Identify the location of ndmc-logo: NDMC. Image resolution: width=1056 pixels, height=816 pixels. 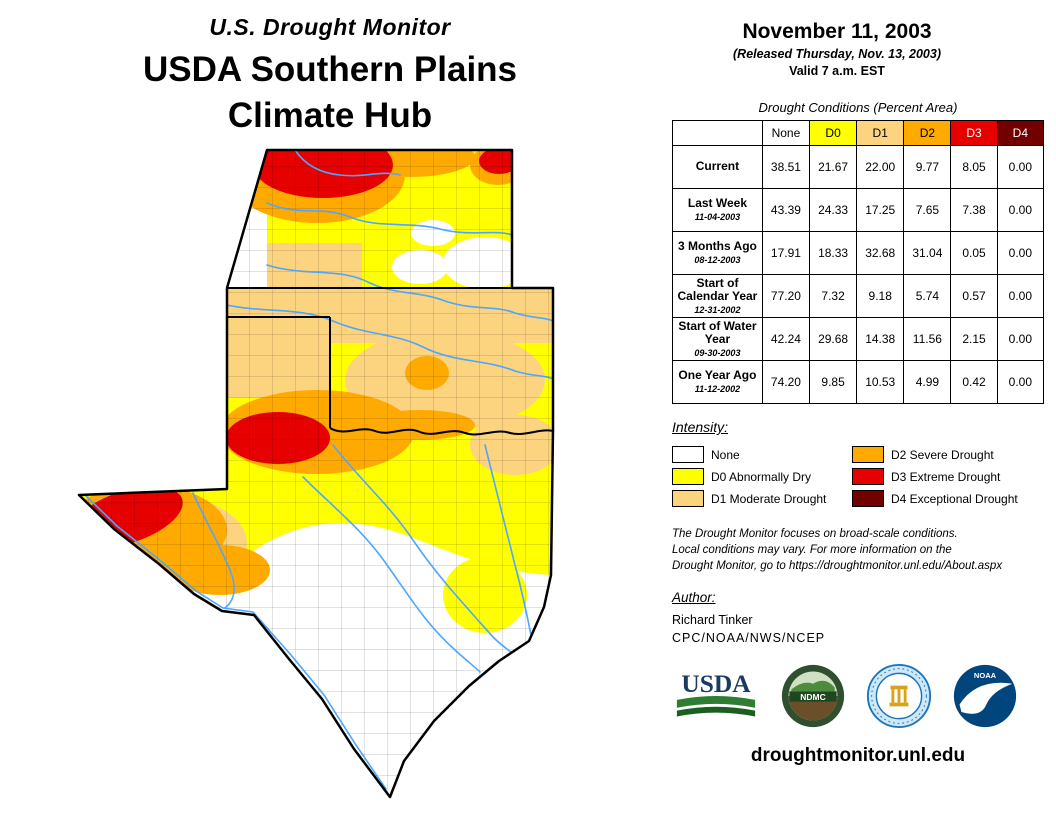
(813, 696).